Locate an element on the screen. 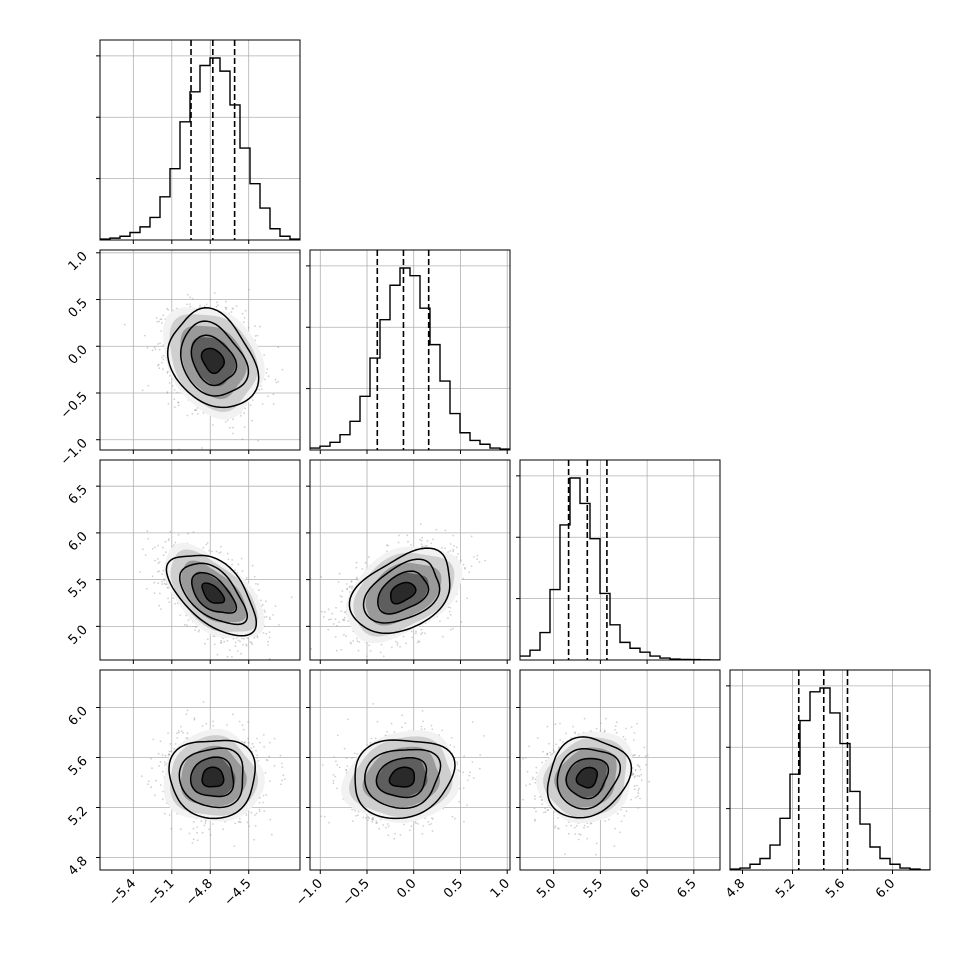 The width and height of the screenshot is (970, 970). scatter-panel-3-1-frame is located at coordinates (200, 560).